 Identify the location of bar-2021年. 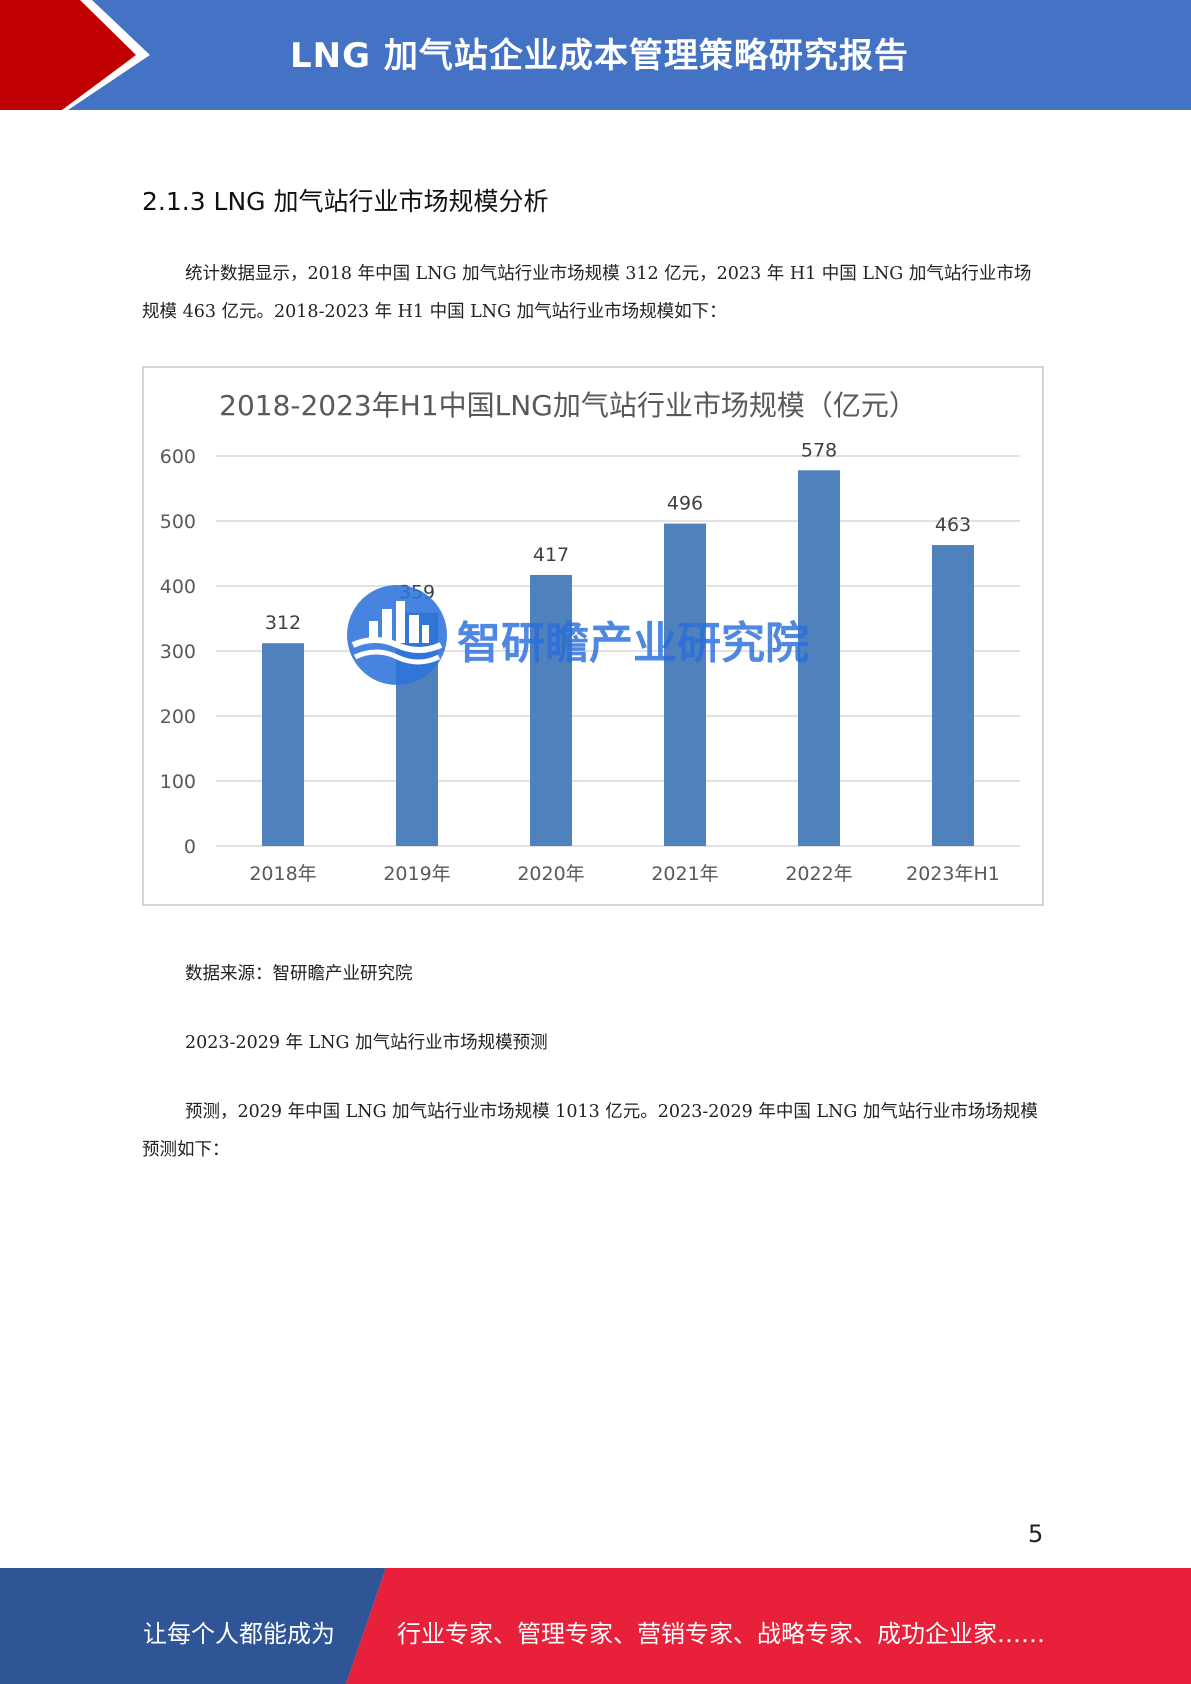
(685, 684).